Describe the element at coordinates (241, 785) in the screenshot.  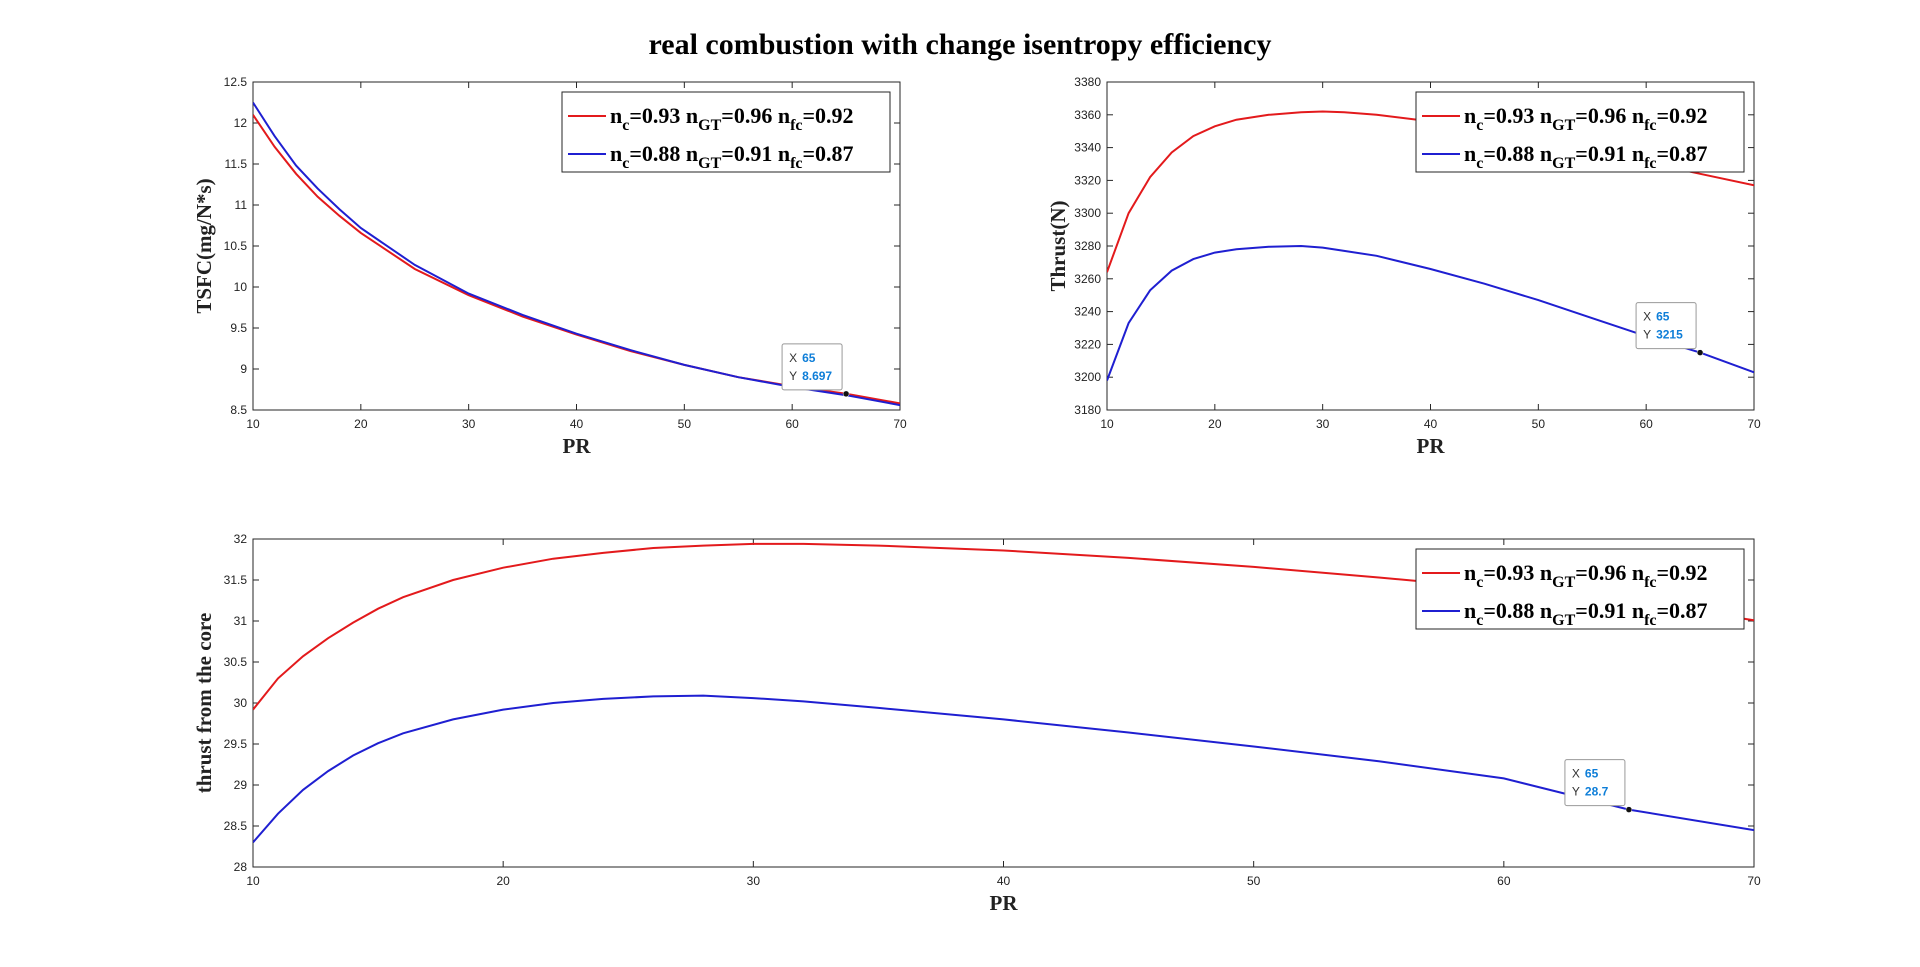
I see `y-tick-label: 29` at that location.